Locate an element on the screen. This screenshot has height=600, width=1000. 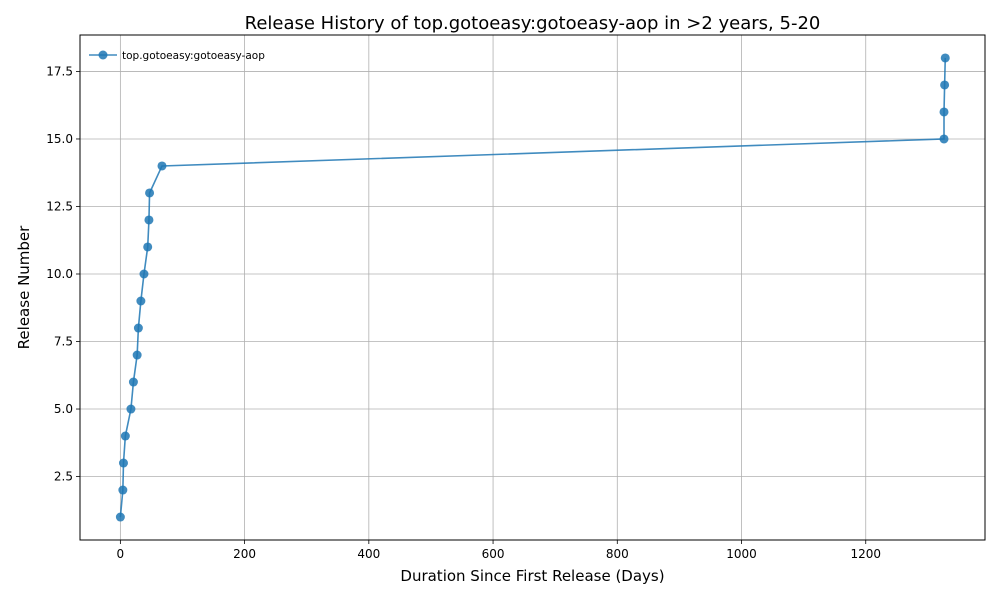
y-tick-label: 17.5 is located at coordinates (59, 71).